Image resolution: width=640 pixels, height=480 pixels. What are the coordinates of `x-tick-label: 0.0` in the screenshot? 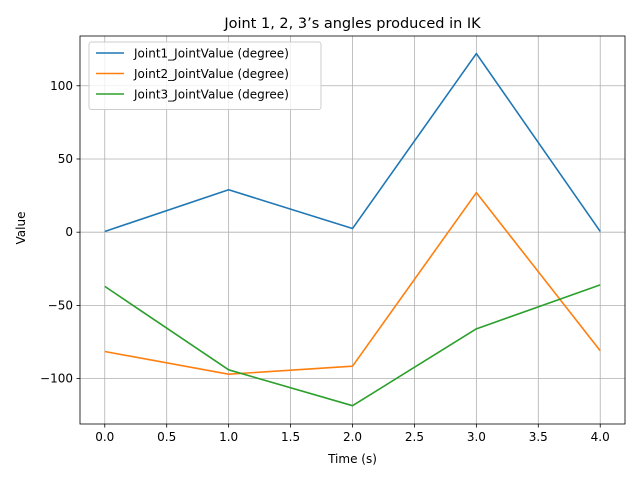 It's located at (104, 437).